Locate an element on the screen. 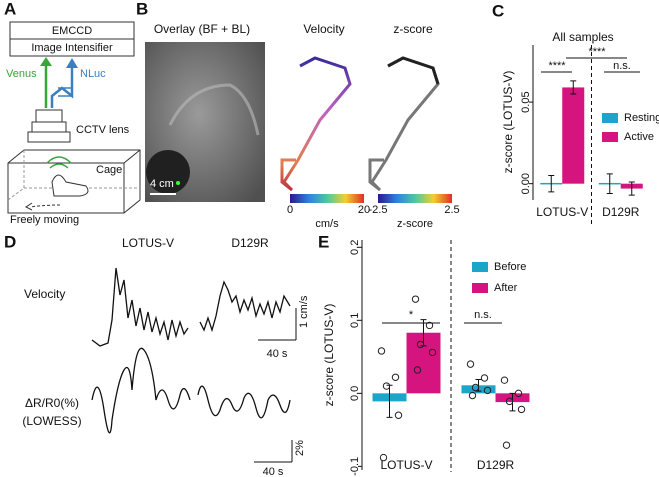  label: Freely moving is located at coordinates (44, 220).